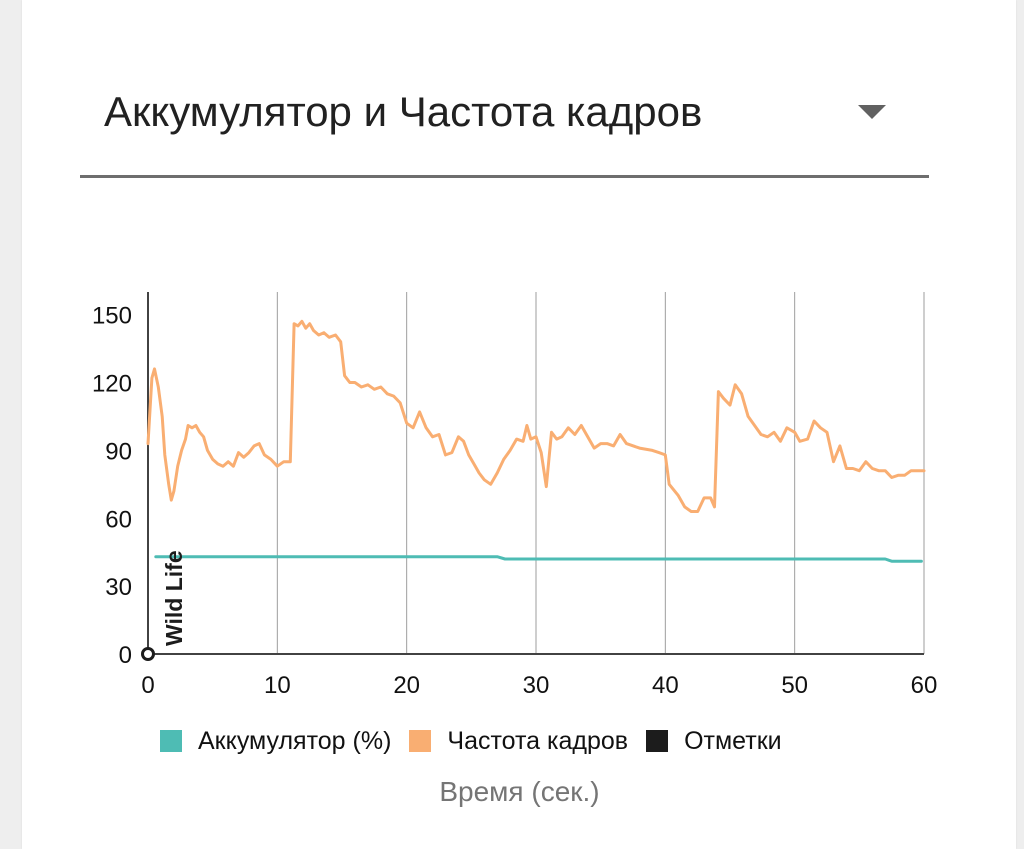 This screenshot has width=1024, height=849. Describe the element at coordinates (406, 685) in the screenshot. I see `x-tick-label: 20` at that location.